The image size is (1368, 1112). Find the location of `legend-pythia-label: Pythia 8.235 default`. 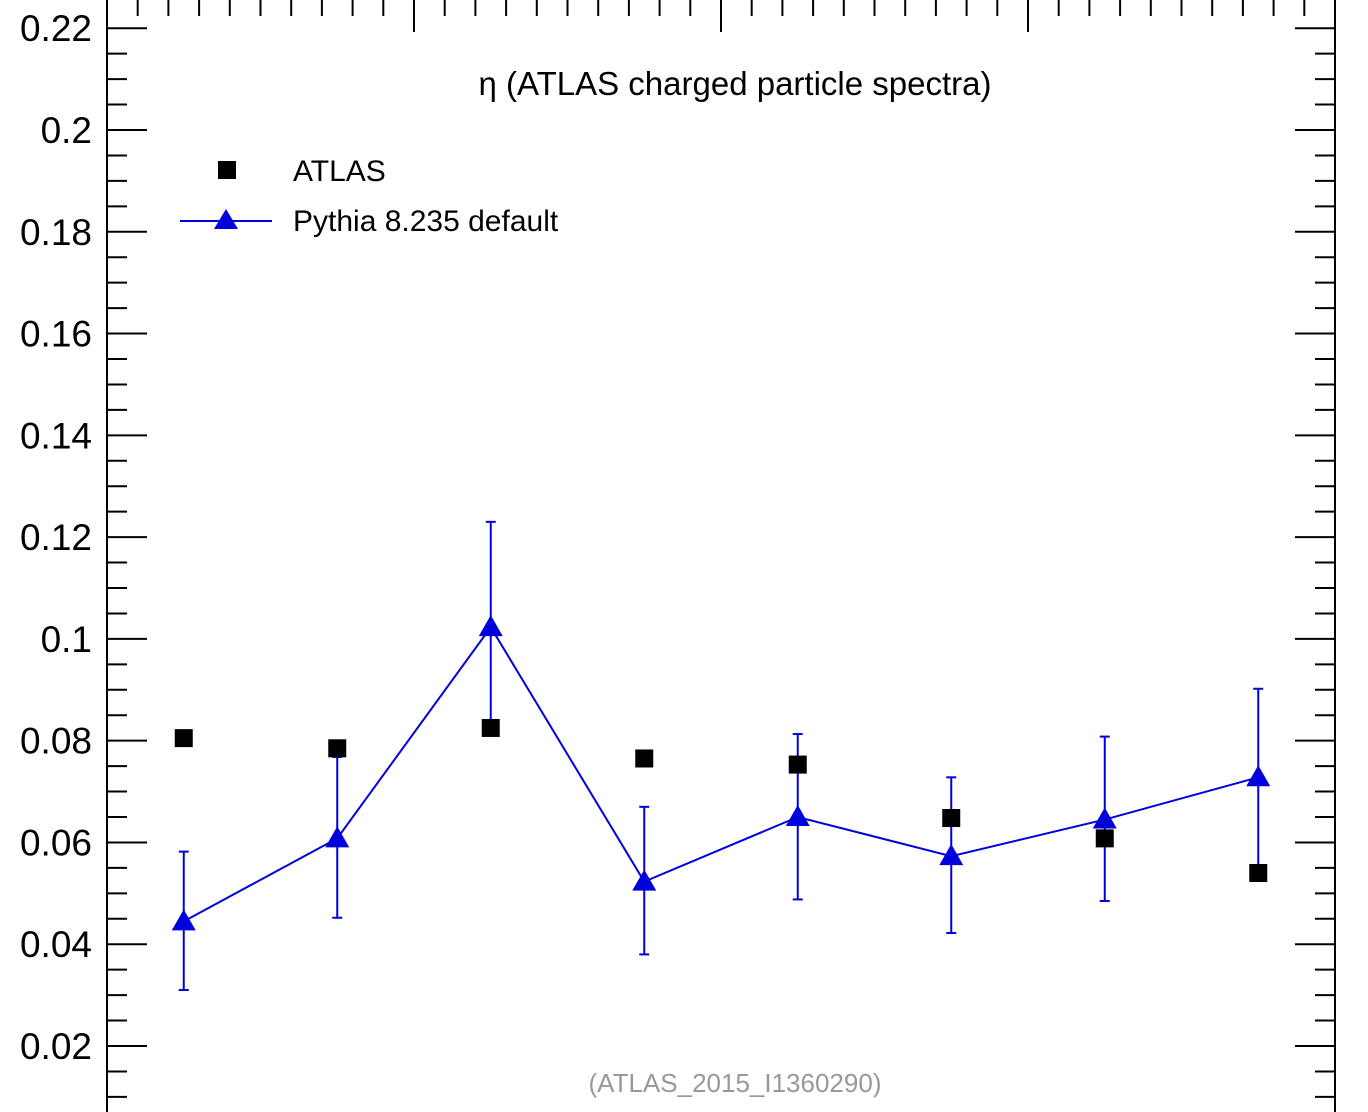

legend-pythia-label: Pythia 8.235 default is located at coordinates (426, 221).